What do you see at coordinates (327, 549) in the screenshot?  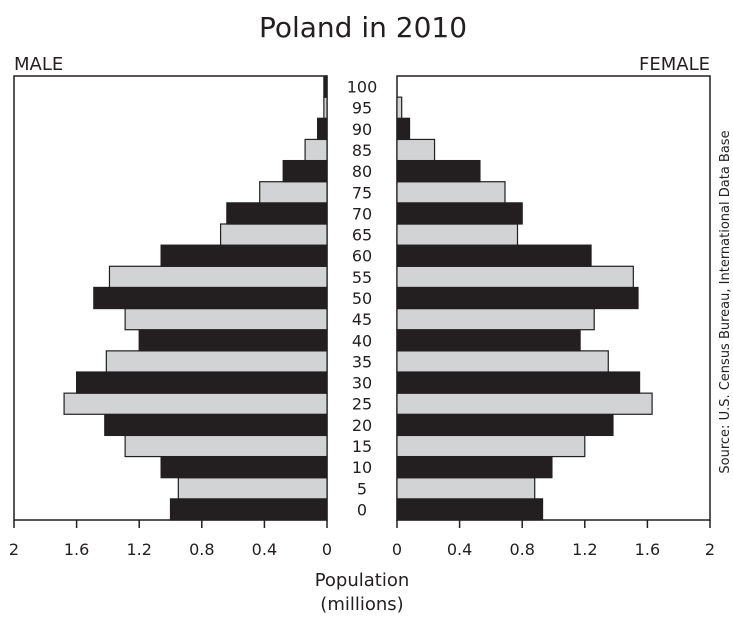 I see `male-x-tick-label-5: 0` at bounding box center [327, 549].